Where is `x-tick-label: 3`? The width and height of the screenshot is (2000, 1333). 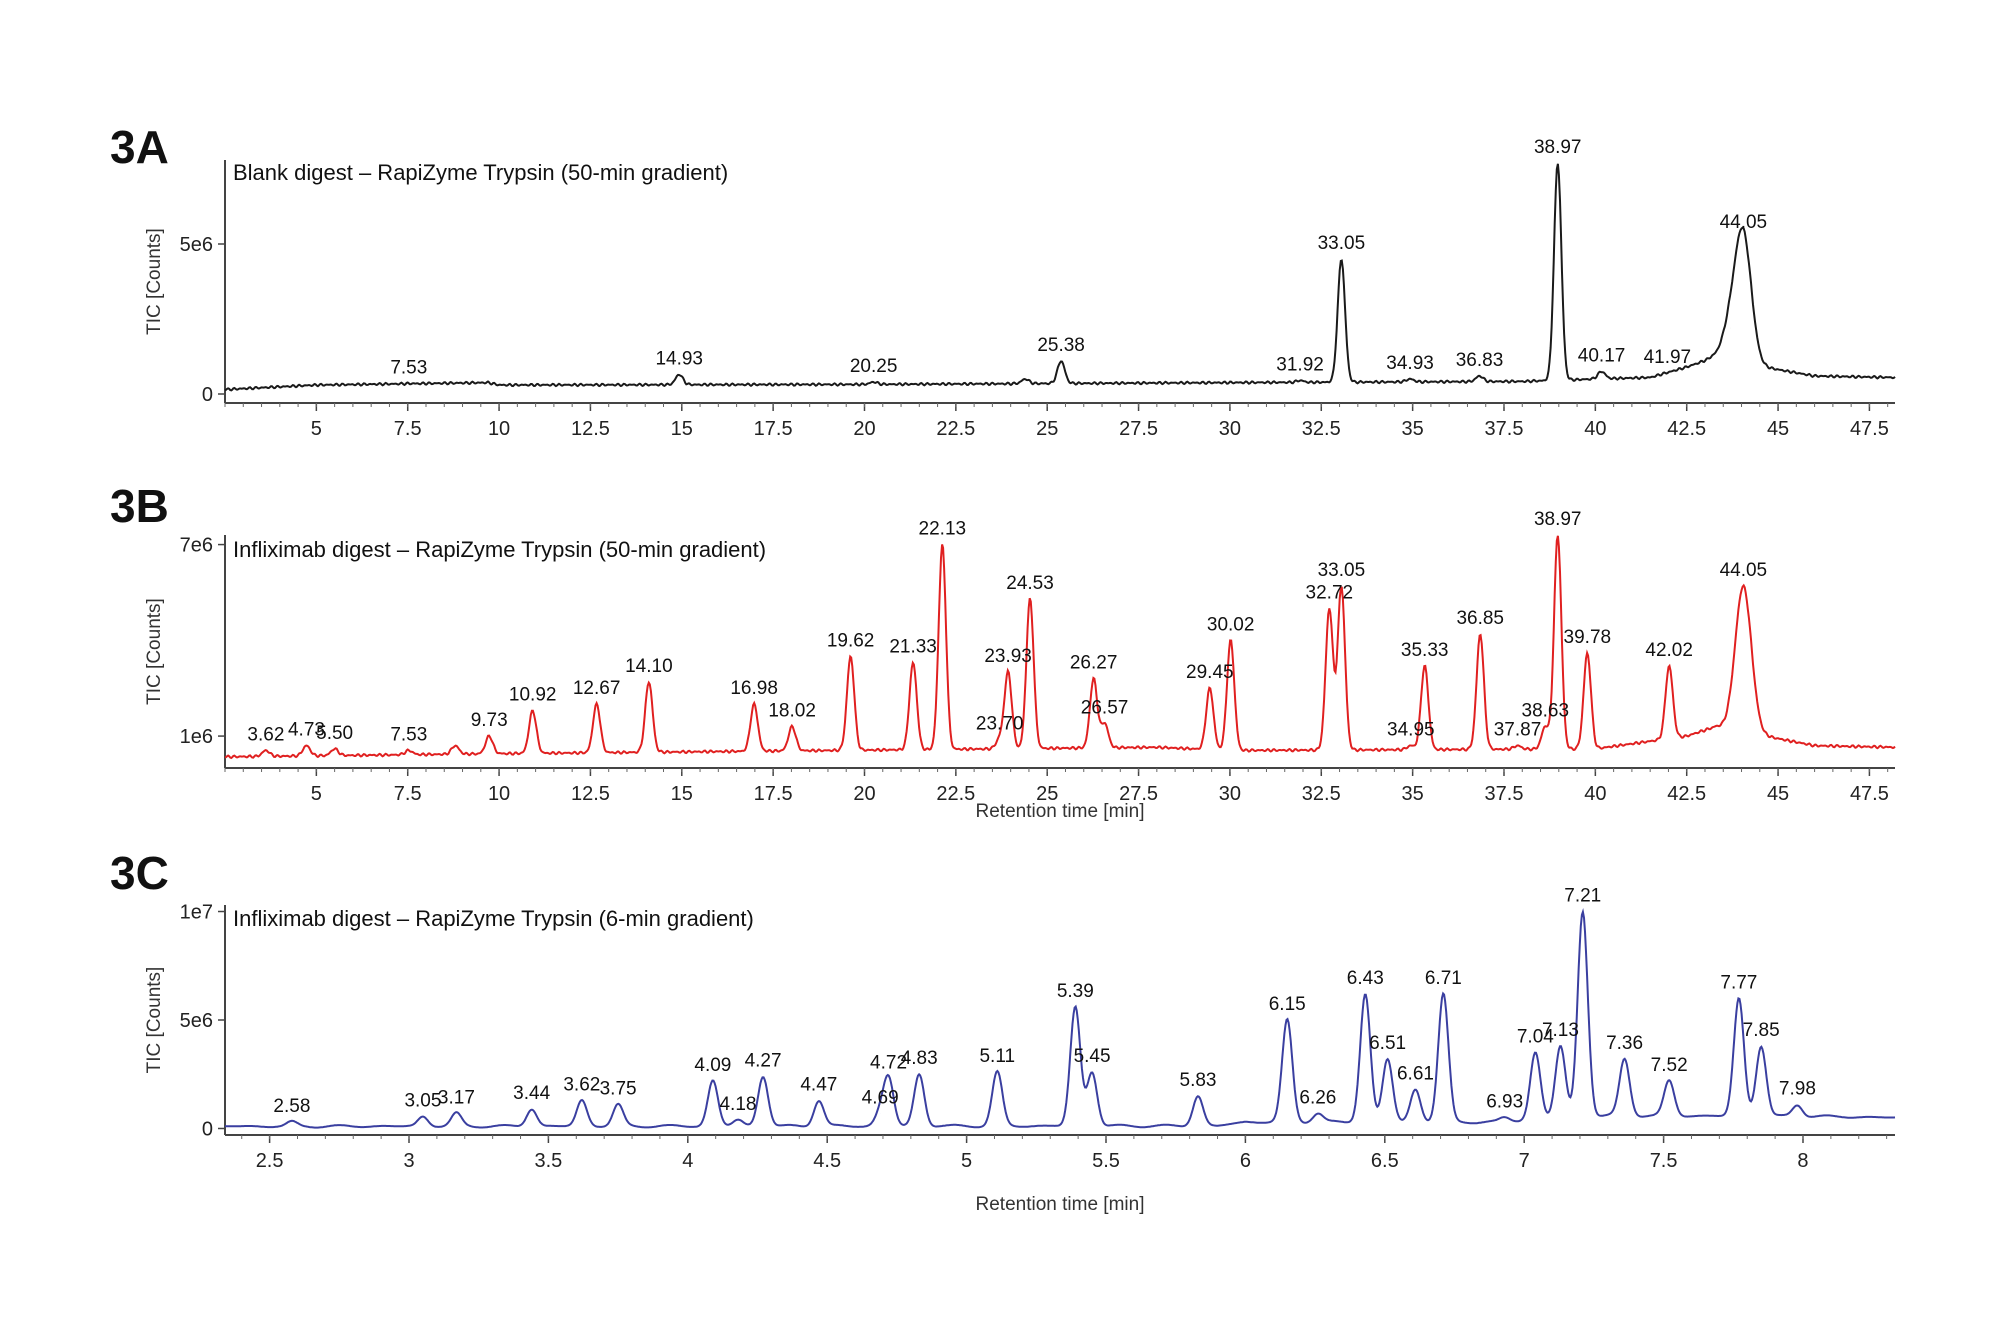 x-tick-label: 3 is located at coordinates (408, 1161).